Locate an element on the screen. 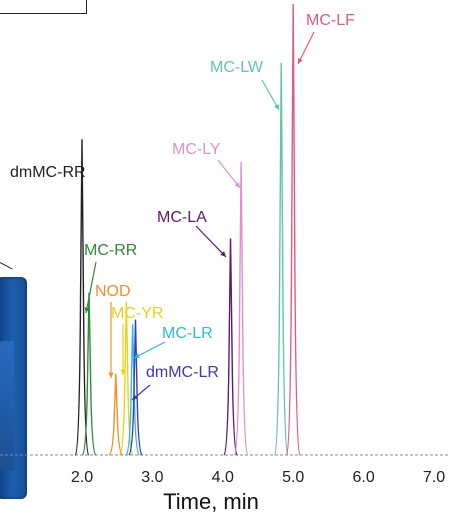 This screenshot has height=516, width=449. x-tick-label: 2.0 is located at coordinates (82, 477).